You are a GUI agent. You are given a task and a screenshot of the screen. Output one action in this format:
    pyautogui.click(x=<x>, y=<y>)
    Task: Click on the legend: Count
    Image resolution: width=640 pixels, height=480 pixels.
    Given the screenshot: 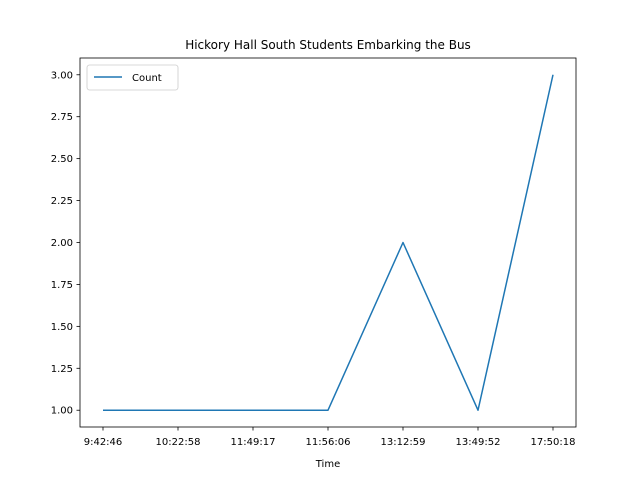 What is the action you would take?
    pyautogui.click(x=132, y=77)
    